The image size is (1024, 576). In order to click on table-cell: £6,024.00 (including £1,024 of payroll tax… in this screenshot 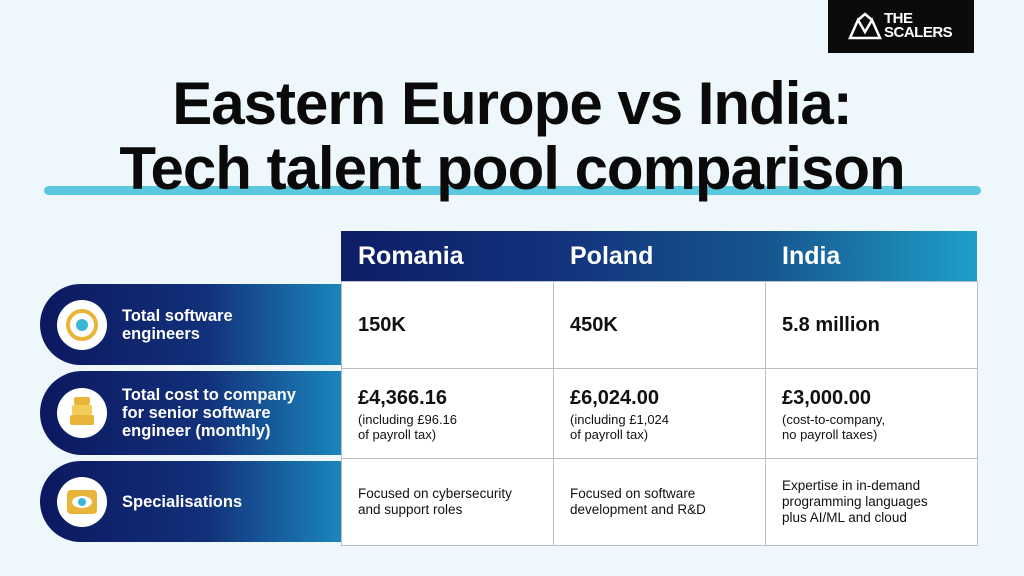, I will do `click(659, 413)`.